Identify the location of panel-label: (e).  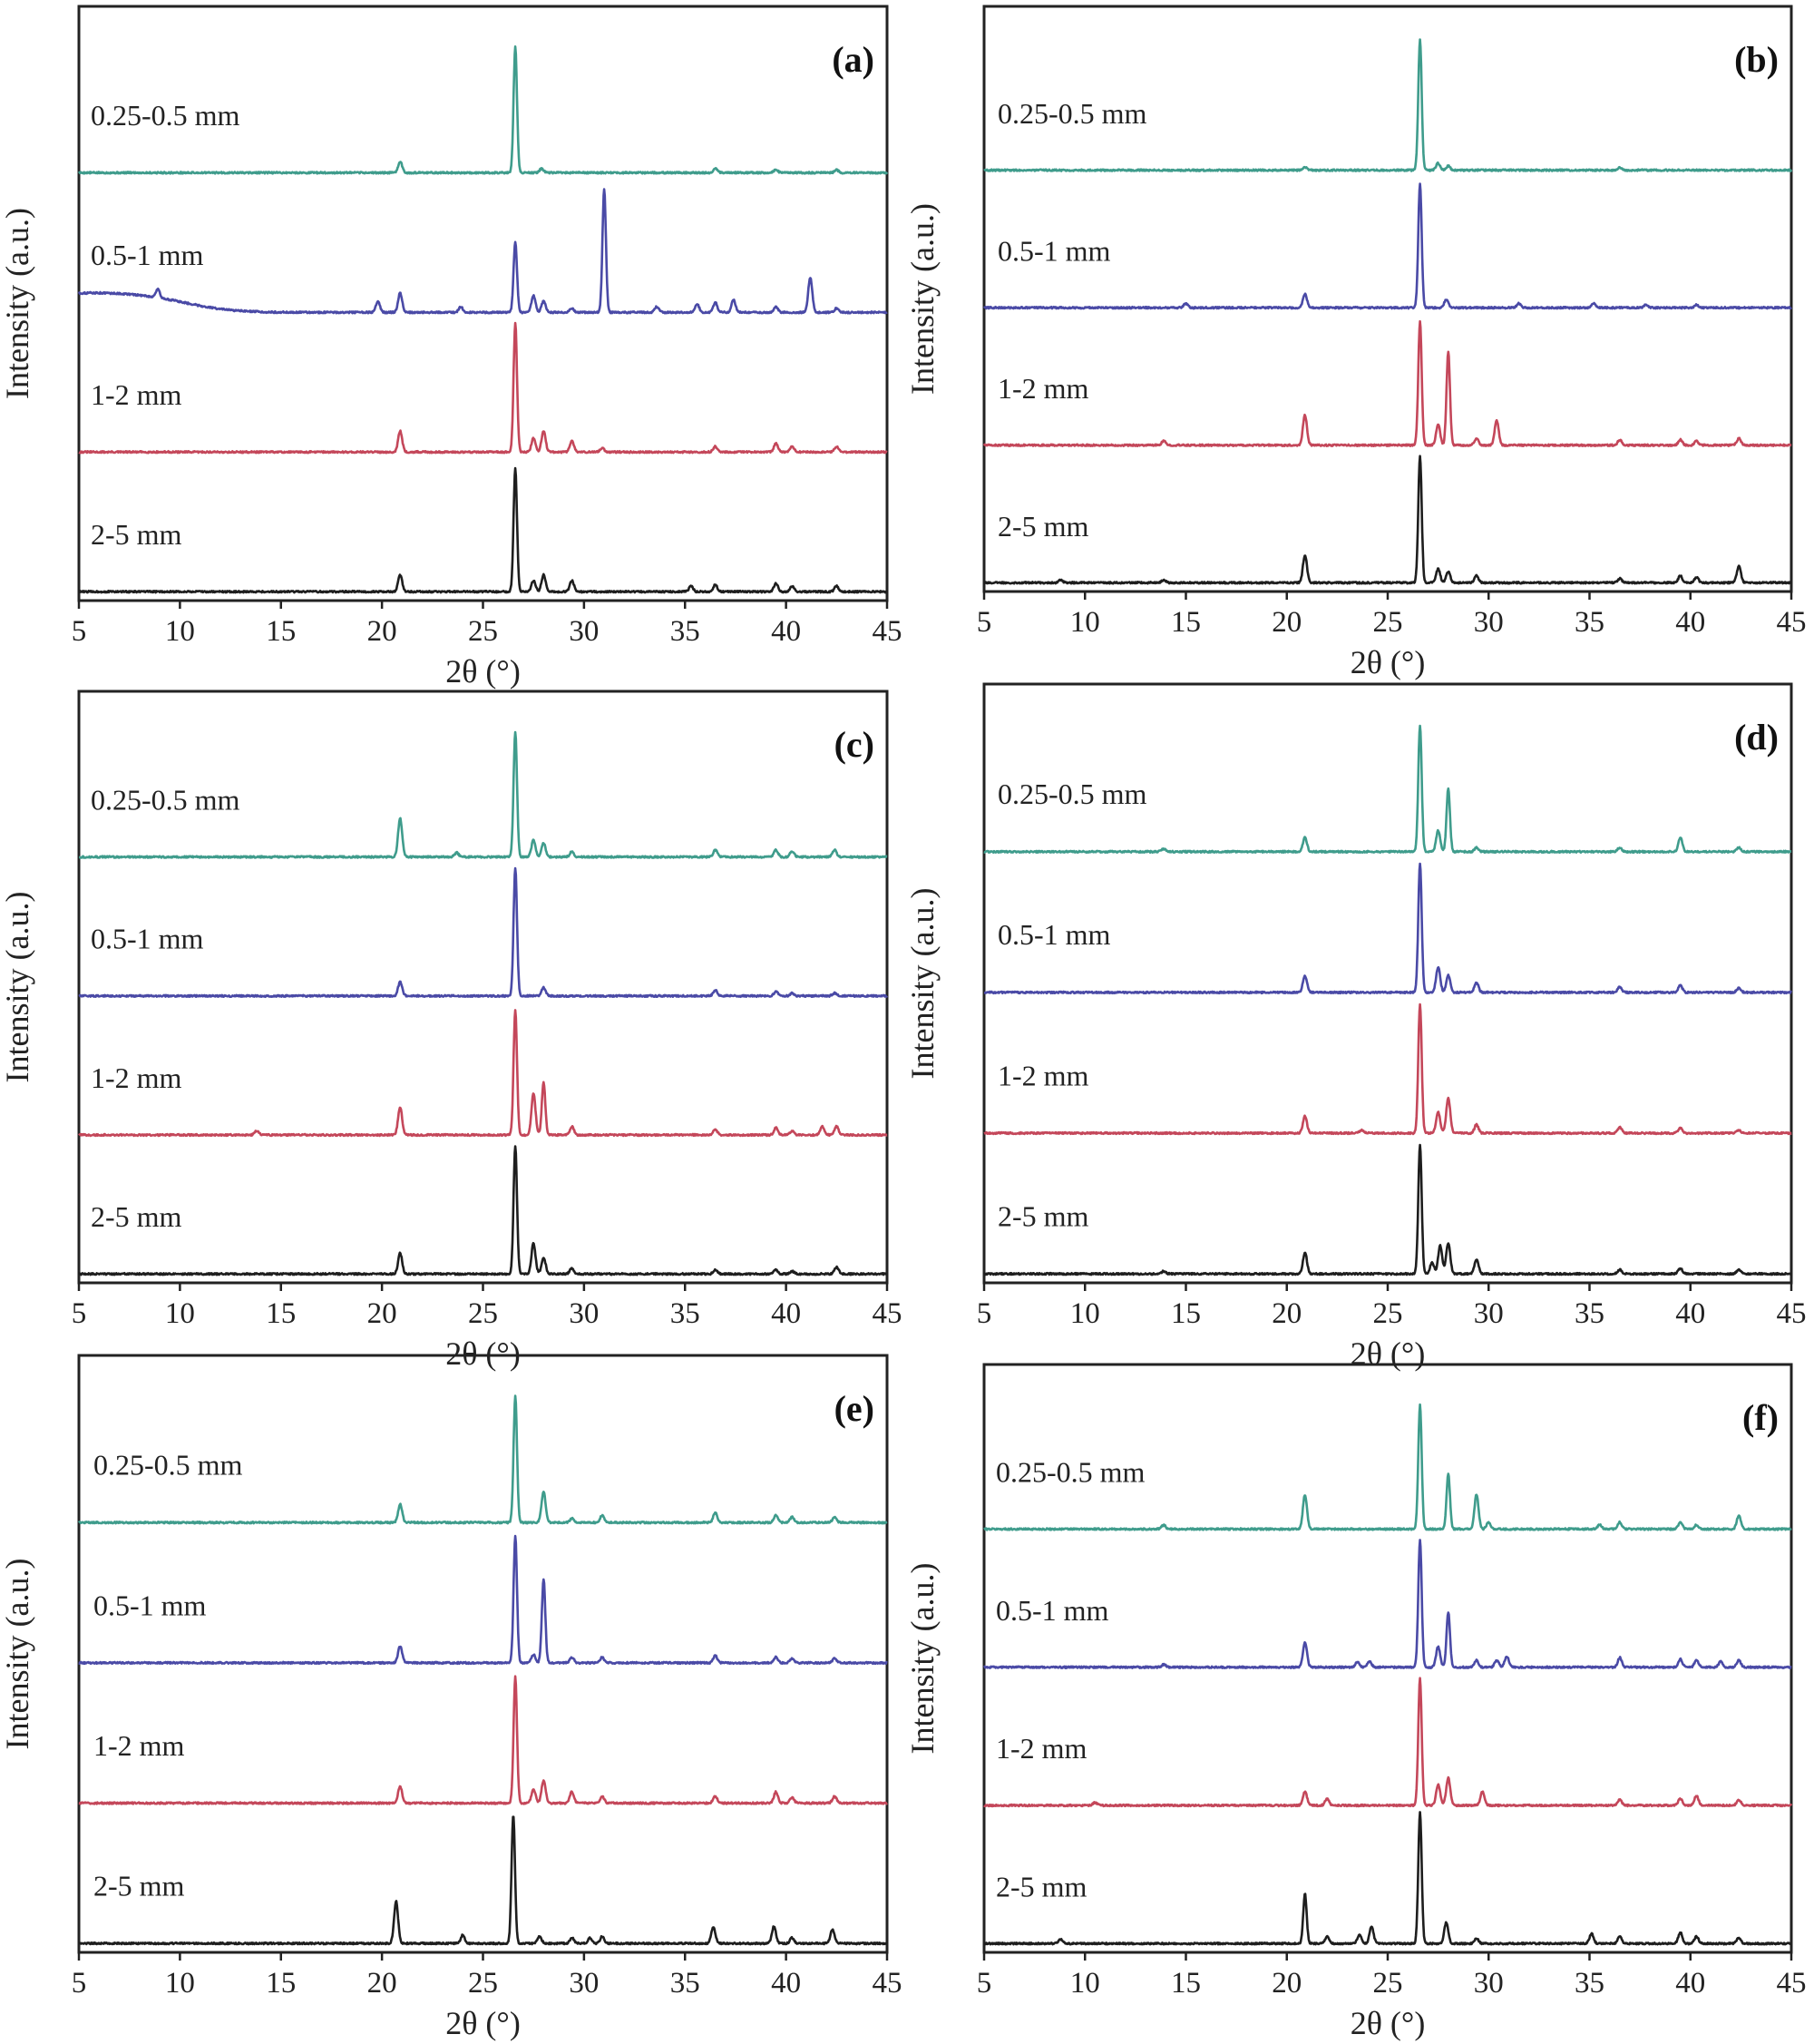
(854, 1408).